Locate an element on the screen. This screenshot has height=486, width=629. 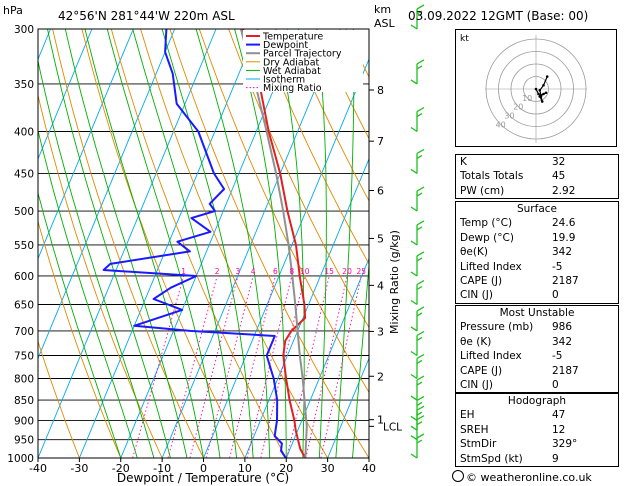
mixing-ratio-label: 4 is located at coordinates (253, 271).